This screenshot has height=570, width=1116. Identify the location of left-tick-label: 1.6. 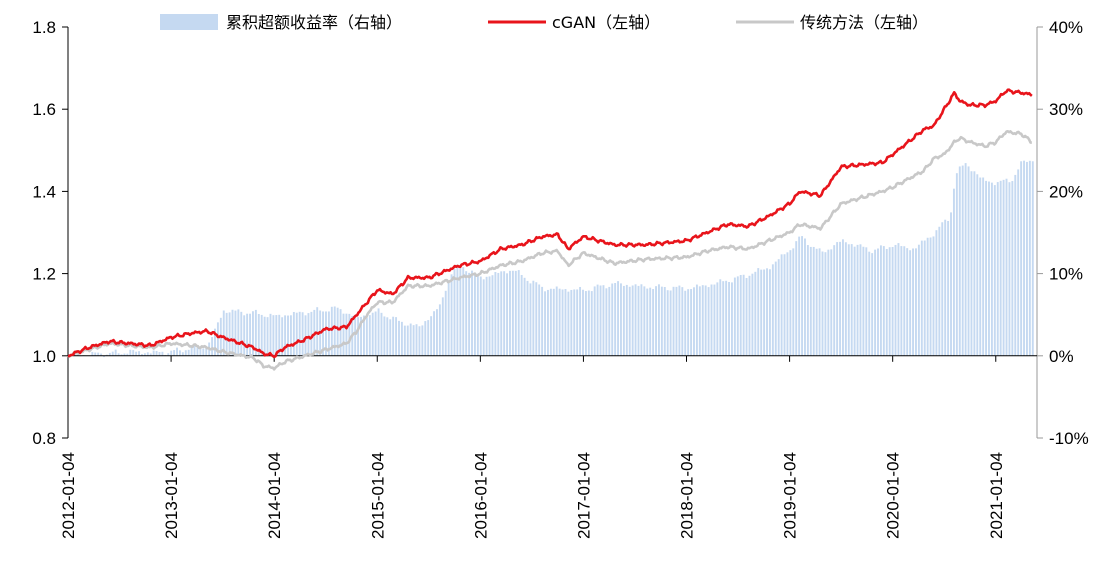
(44, 109).